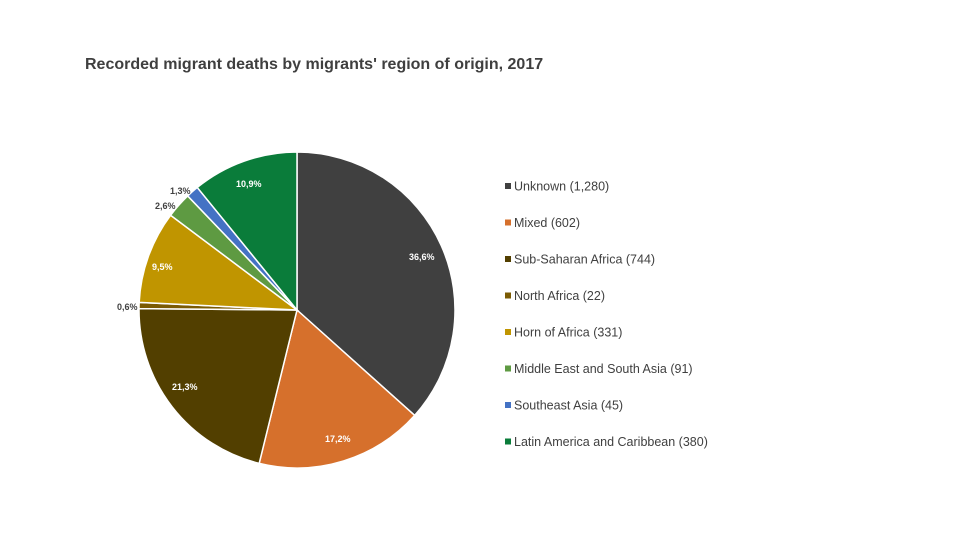 The height and width of the screenshot is (540, 960). I want to click on slice-percent-label: 17,2%, so click(338, 439).